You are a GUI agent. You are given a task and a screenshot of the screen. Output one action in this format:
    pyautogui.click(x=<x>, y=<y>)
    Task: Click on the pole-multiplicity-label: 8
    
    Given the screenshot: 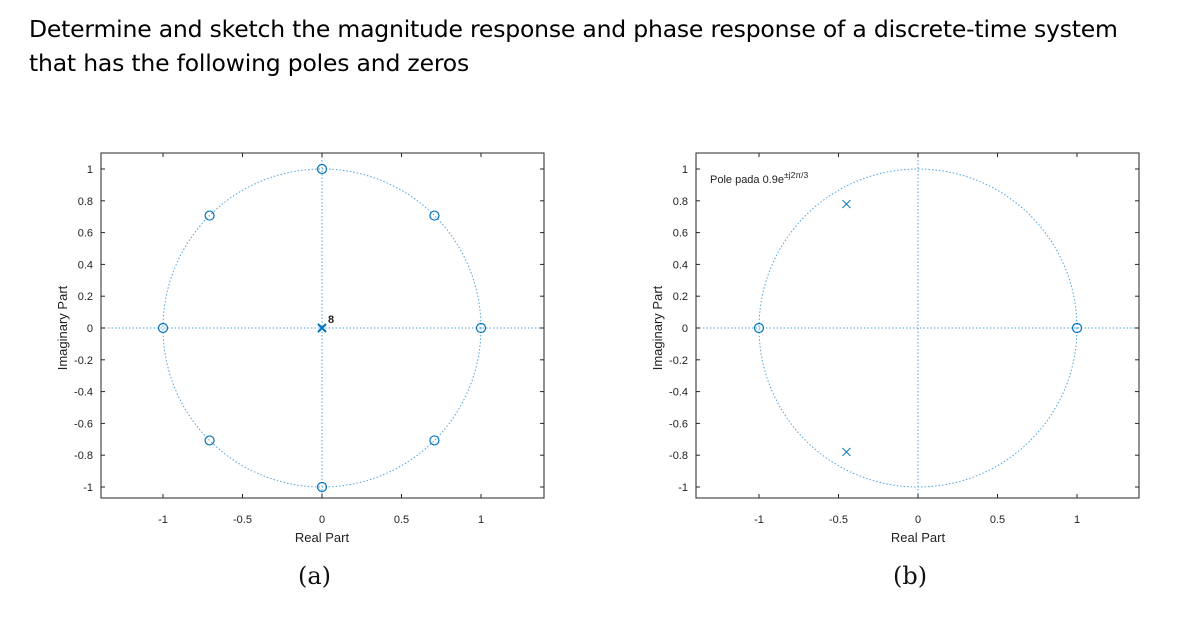 What is the action you would take?
    pyautogui.click(x=331, y=320)
    